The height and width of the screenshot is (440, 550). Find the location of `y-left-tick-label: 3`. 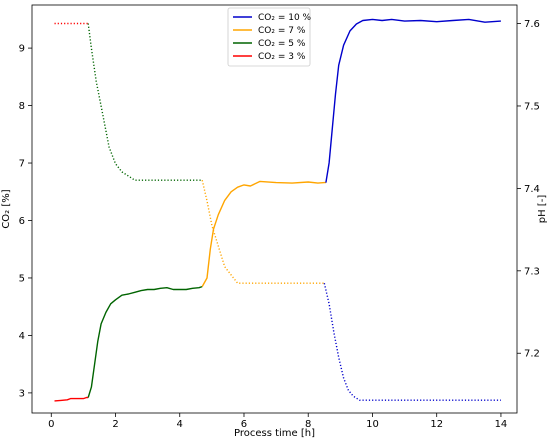

y-left-tick-label: 3 is located at coordinates (22, 393).